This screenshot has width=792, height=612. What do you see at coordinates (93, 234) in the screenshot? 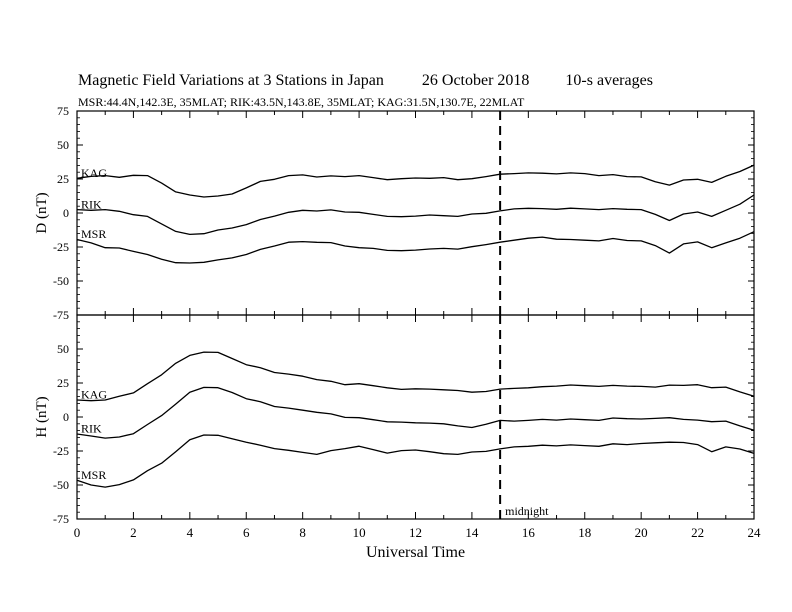
I see `series-d-msr-label: MSR` at bounding box center [93, 234].